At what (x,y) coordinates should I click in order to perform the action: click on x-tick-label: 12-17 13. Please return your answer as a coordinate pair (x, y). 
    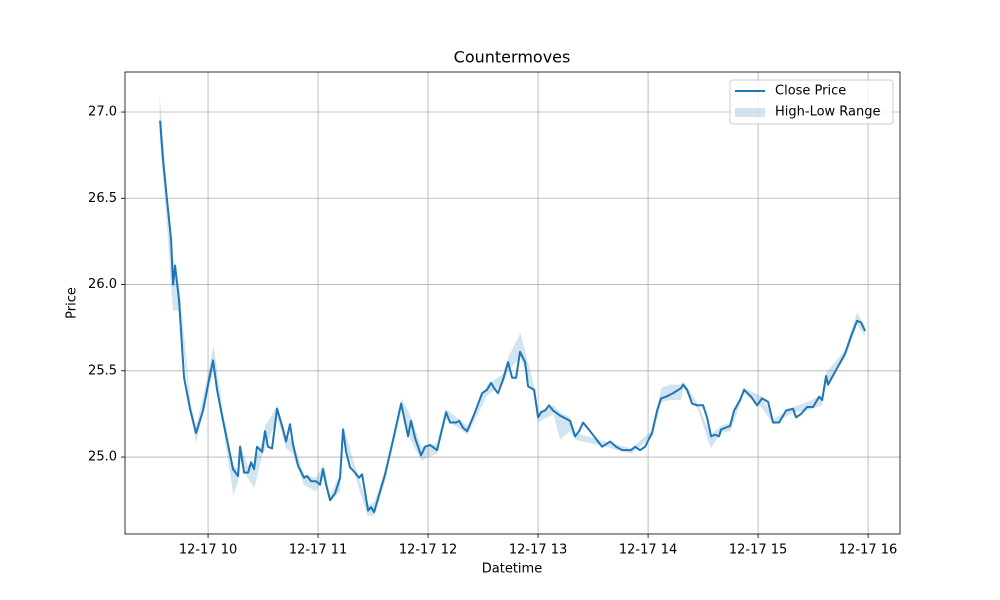
    Looking at the image, I should click on (538, 550).